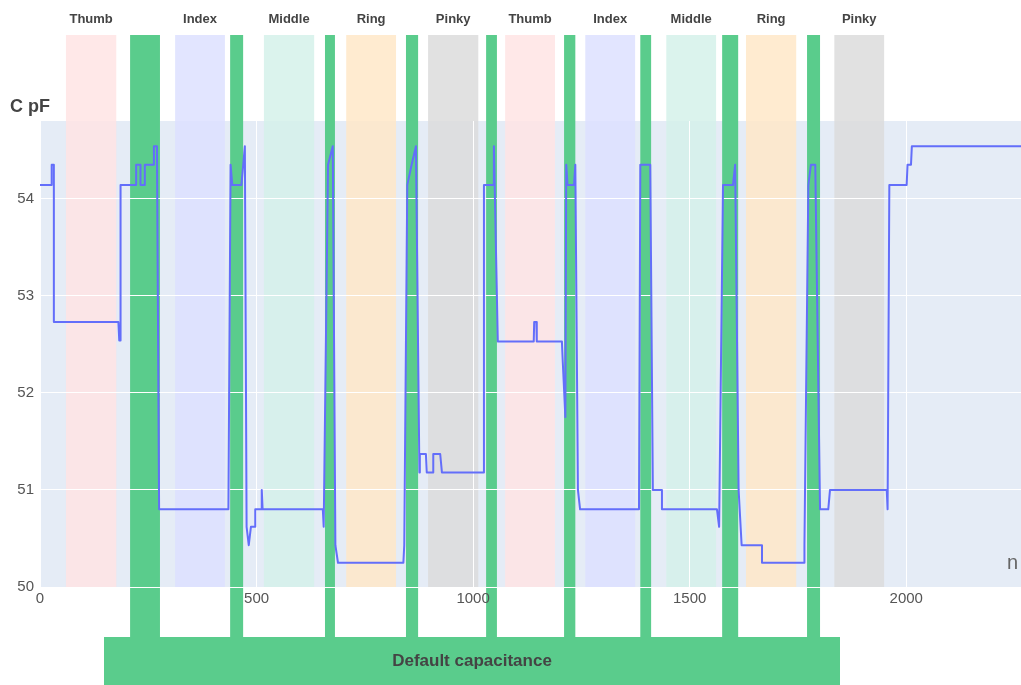  I want to click on x-tick-label: 2000, so click(906, 598).